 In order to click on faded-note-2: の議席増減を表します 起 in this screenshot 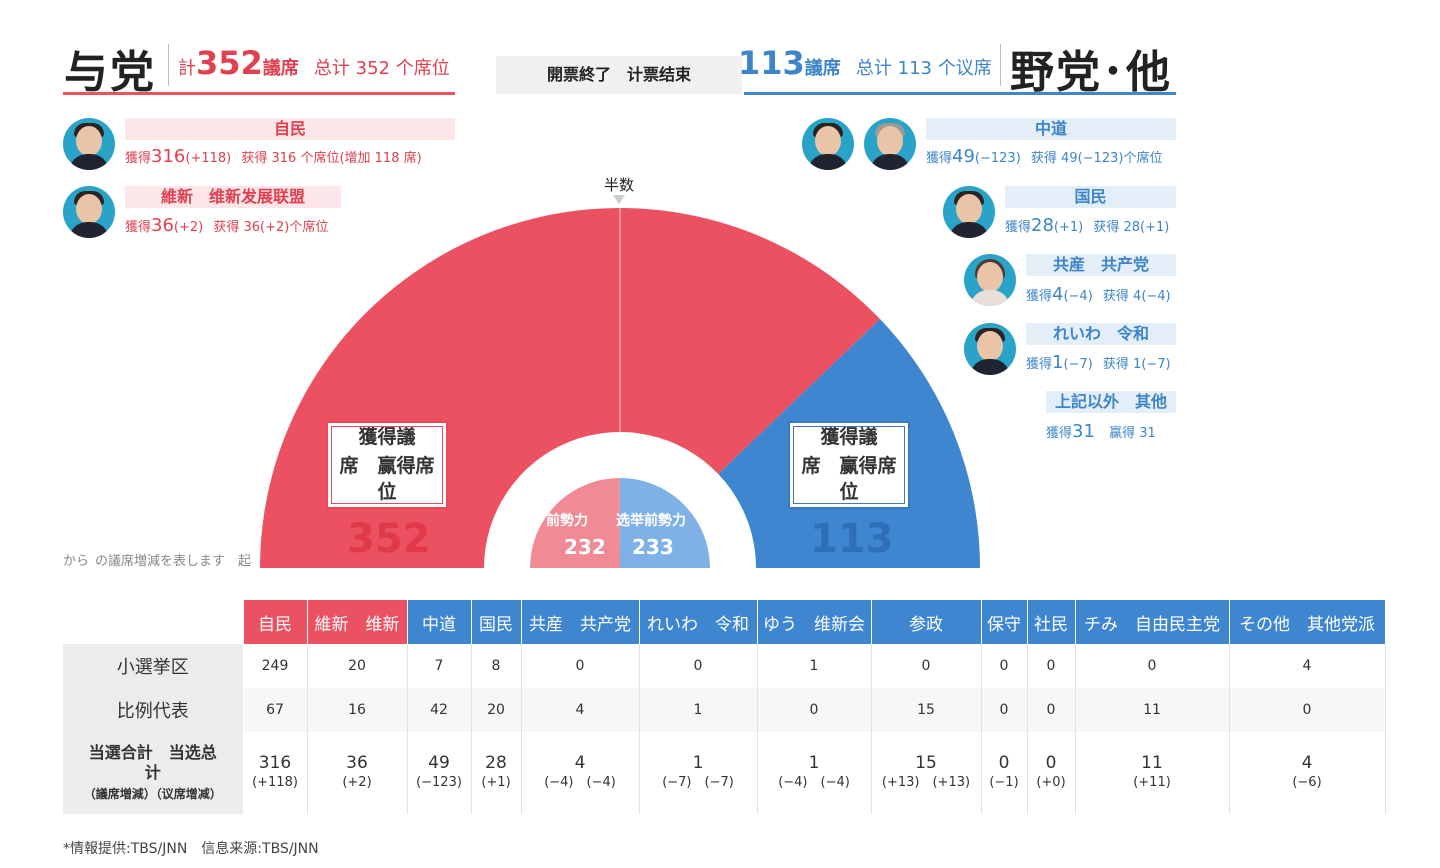, I will do `click(173, 561)`.